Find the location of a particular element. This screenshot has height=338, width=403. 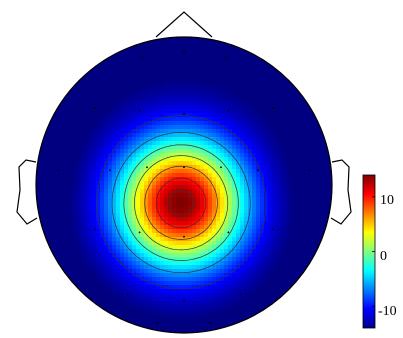

electrode-marker is located at coordinates (272, 108).